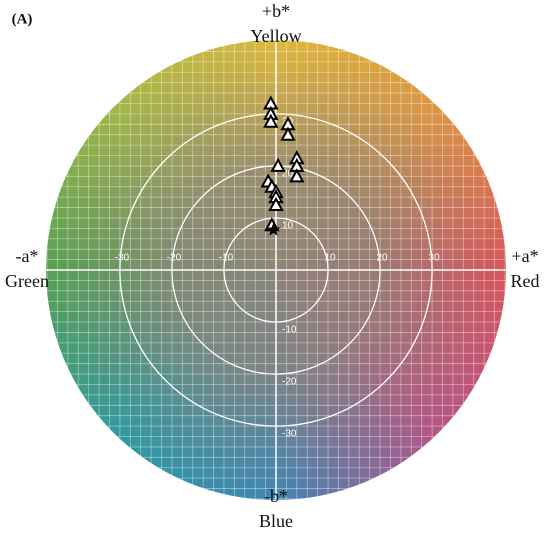 The width and height of the screenshot is (550, 535). What do you see at coordinates (276, 496) in the screenshot?
I see `axis-sign: -b*` at bounding box center [276, 496].